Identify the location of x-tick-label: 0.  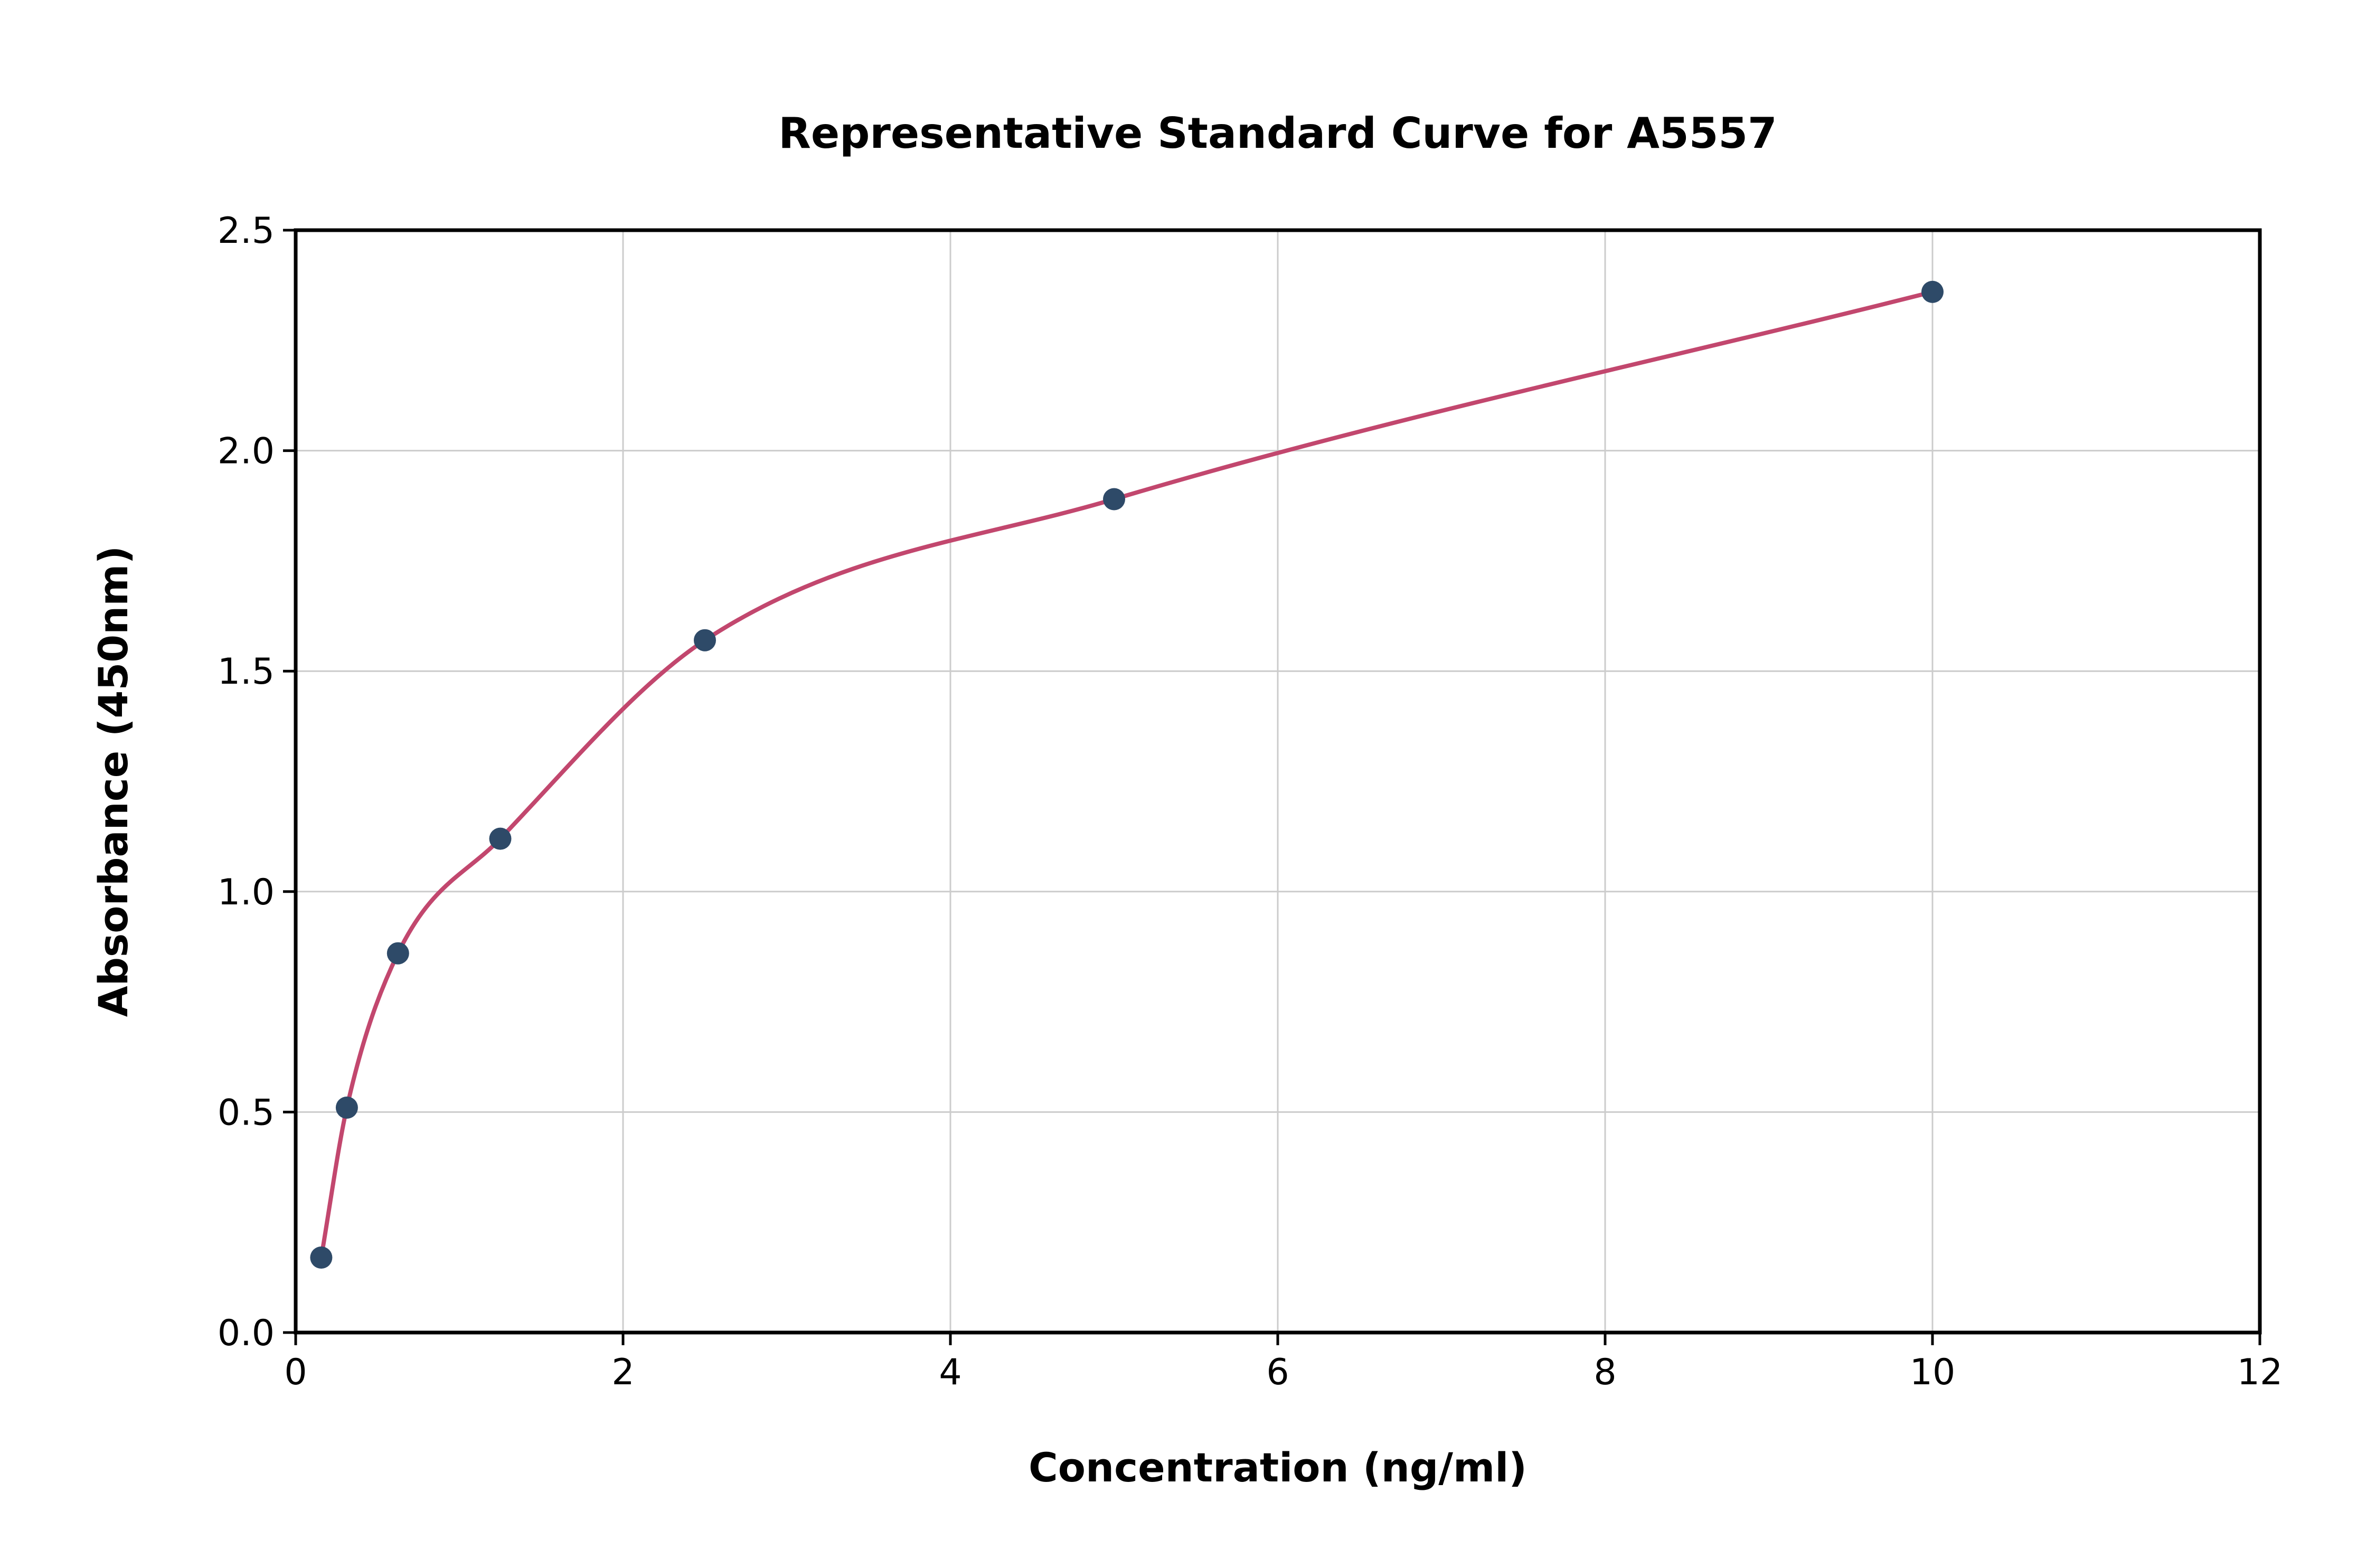
(296, 1372).